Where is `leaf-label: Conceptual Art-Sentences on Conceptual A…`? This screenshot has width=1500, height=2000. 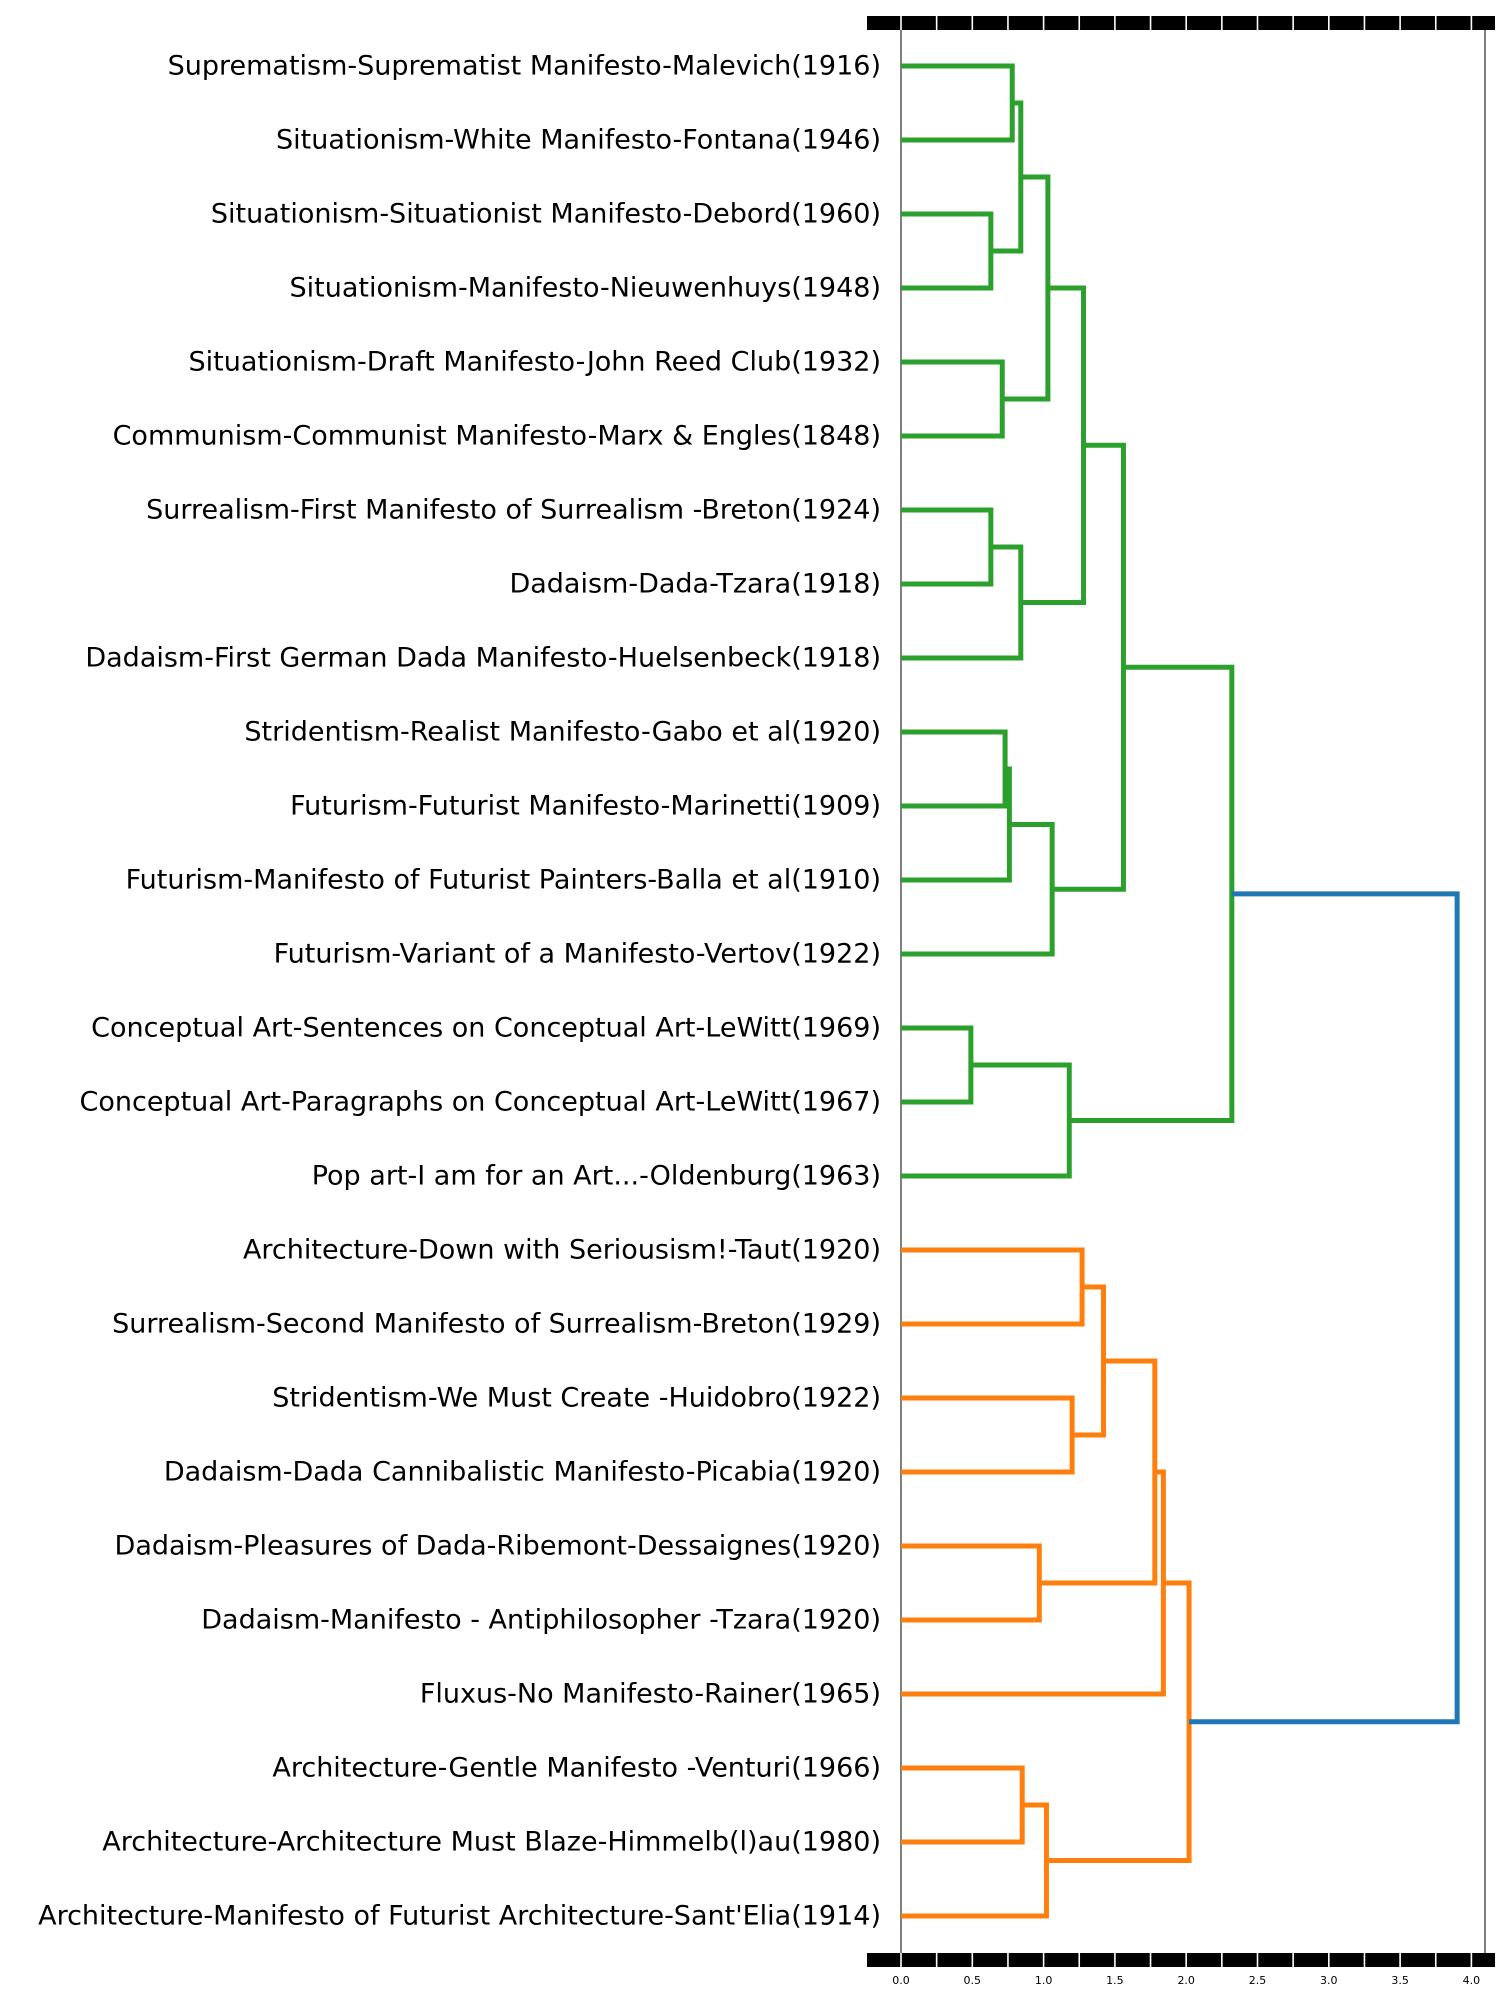
leaf-label: Conceptual Art-Sentences on Conceptual A… is located at coordinates (486, 1028).